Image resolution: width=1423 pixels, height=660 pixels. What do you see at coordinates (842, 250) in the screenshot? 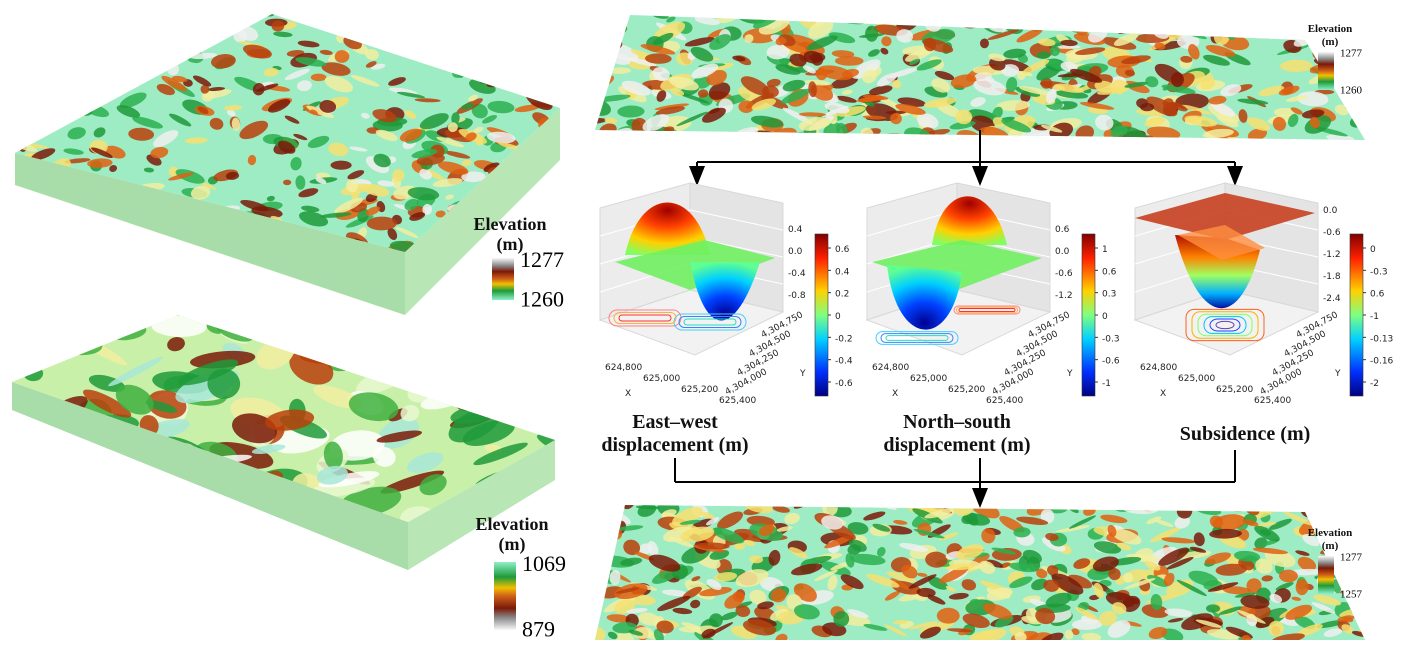
I see `colorbar-tick-label: 0.6` at bounding box center [842, 250].